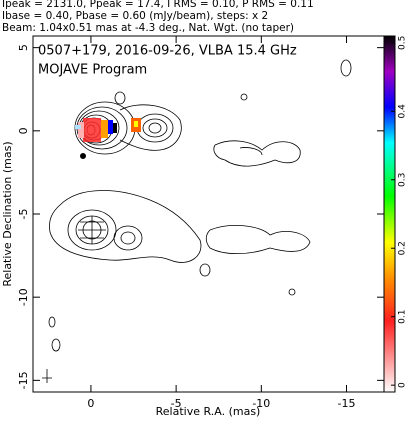 The width and height of the screenshot is (409, 424). Describe the element at coordinates (261, 403) in the screenshot. I see `x-tick-label: -10` at that location.